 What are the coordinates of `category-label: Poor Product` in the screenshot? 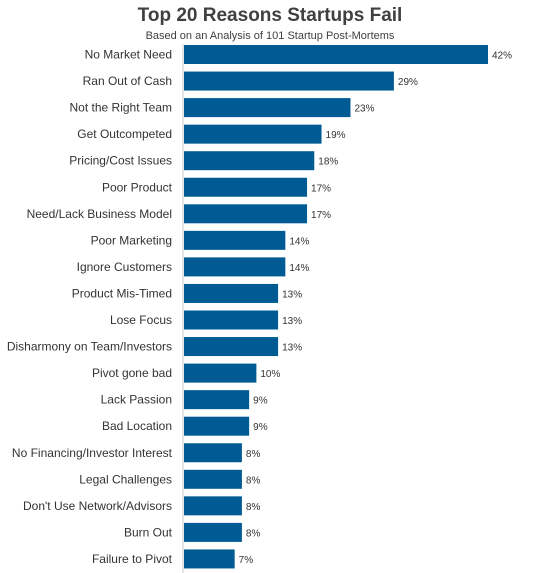 It's located at (137, 187).